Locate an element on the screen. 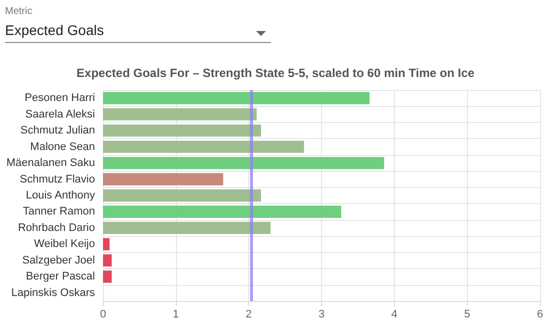  y-tick-label: Tanner Ramon is located at coordinates (58, 212).